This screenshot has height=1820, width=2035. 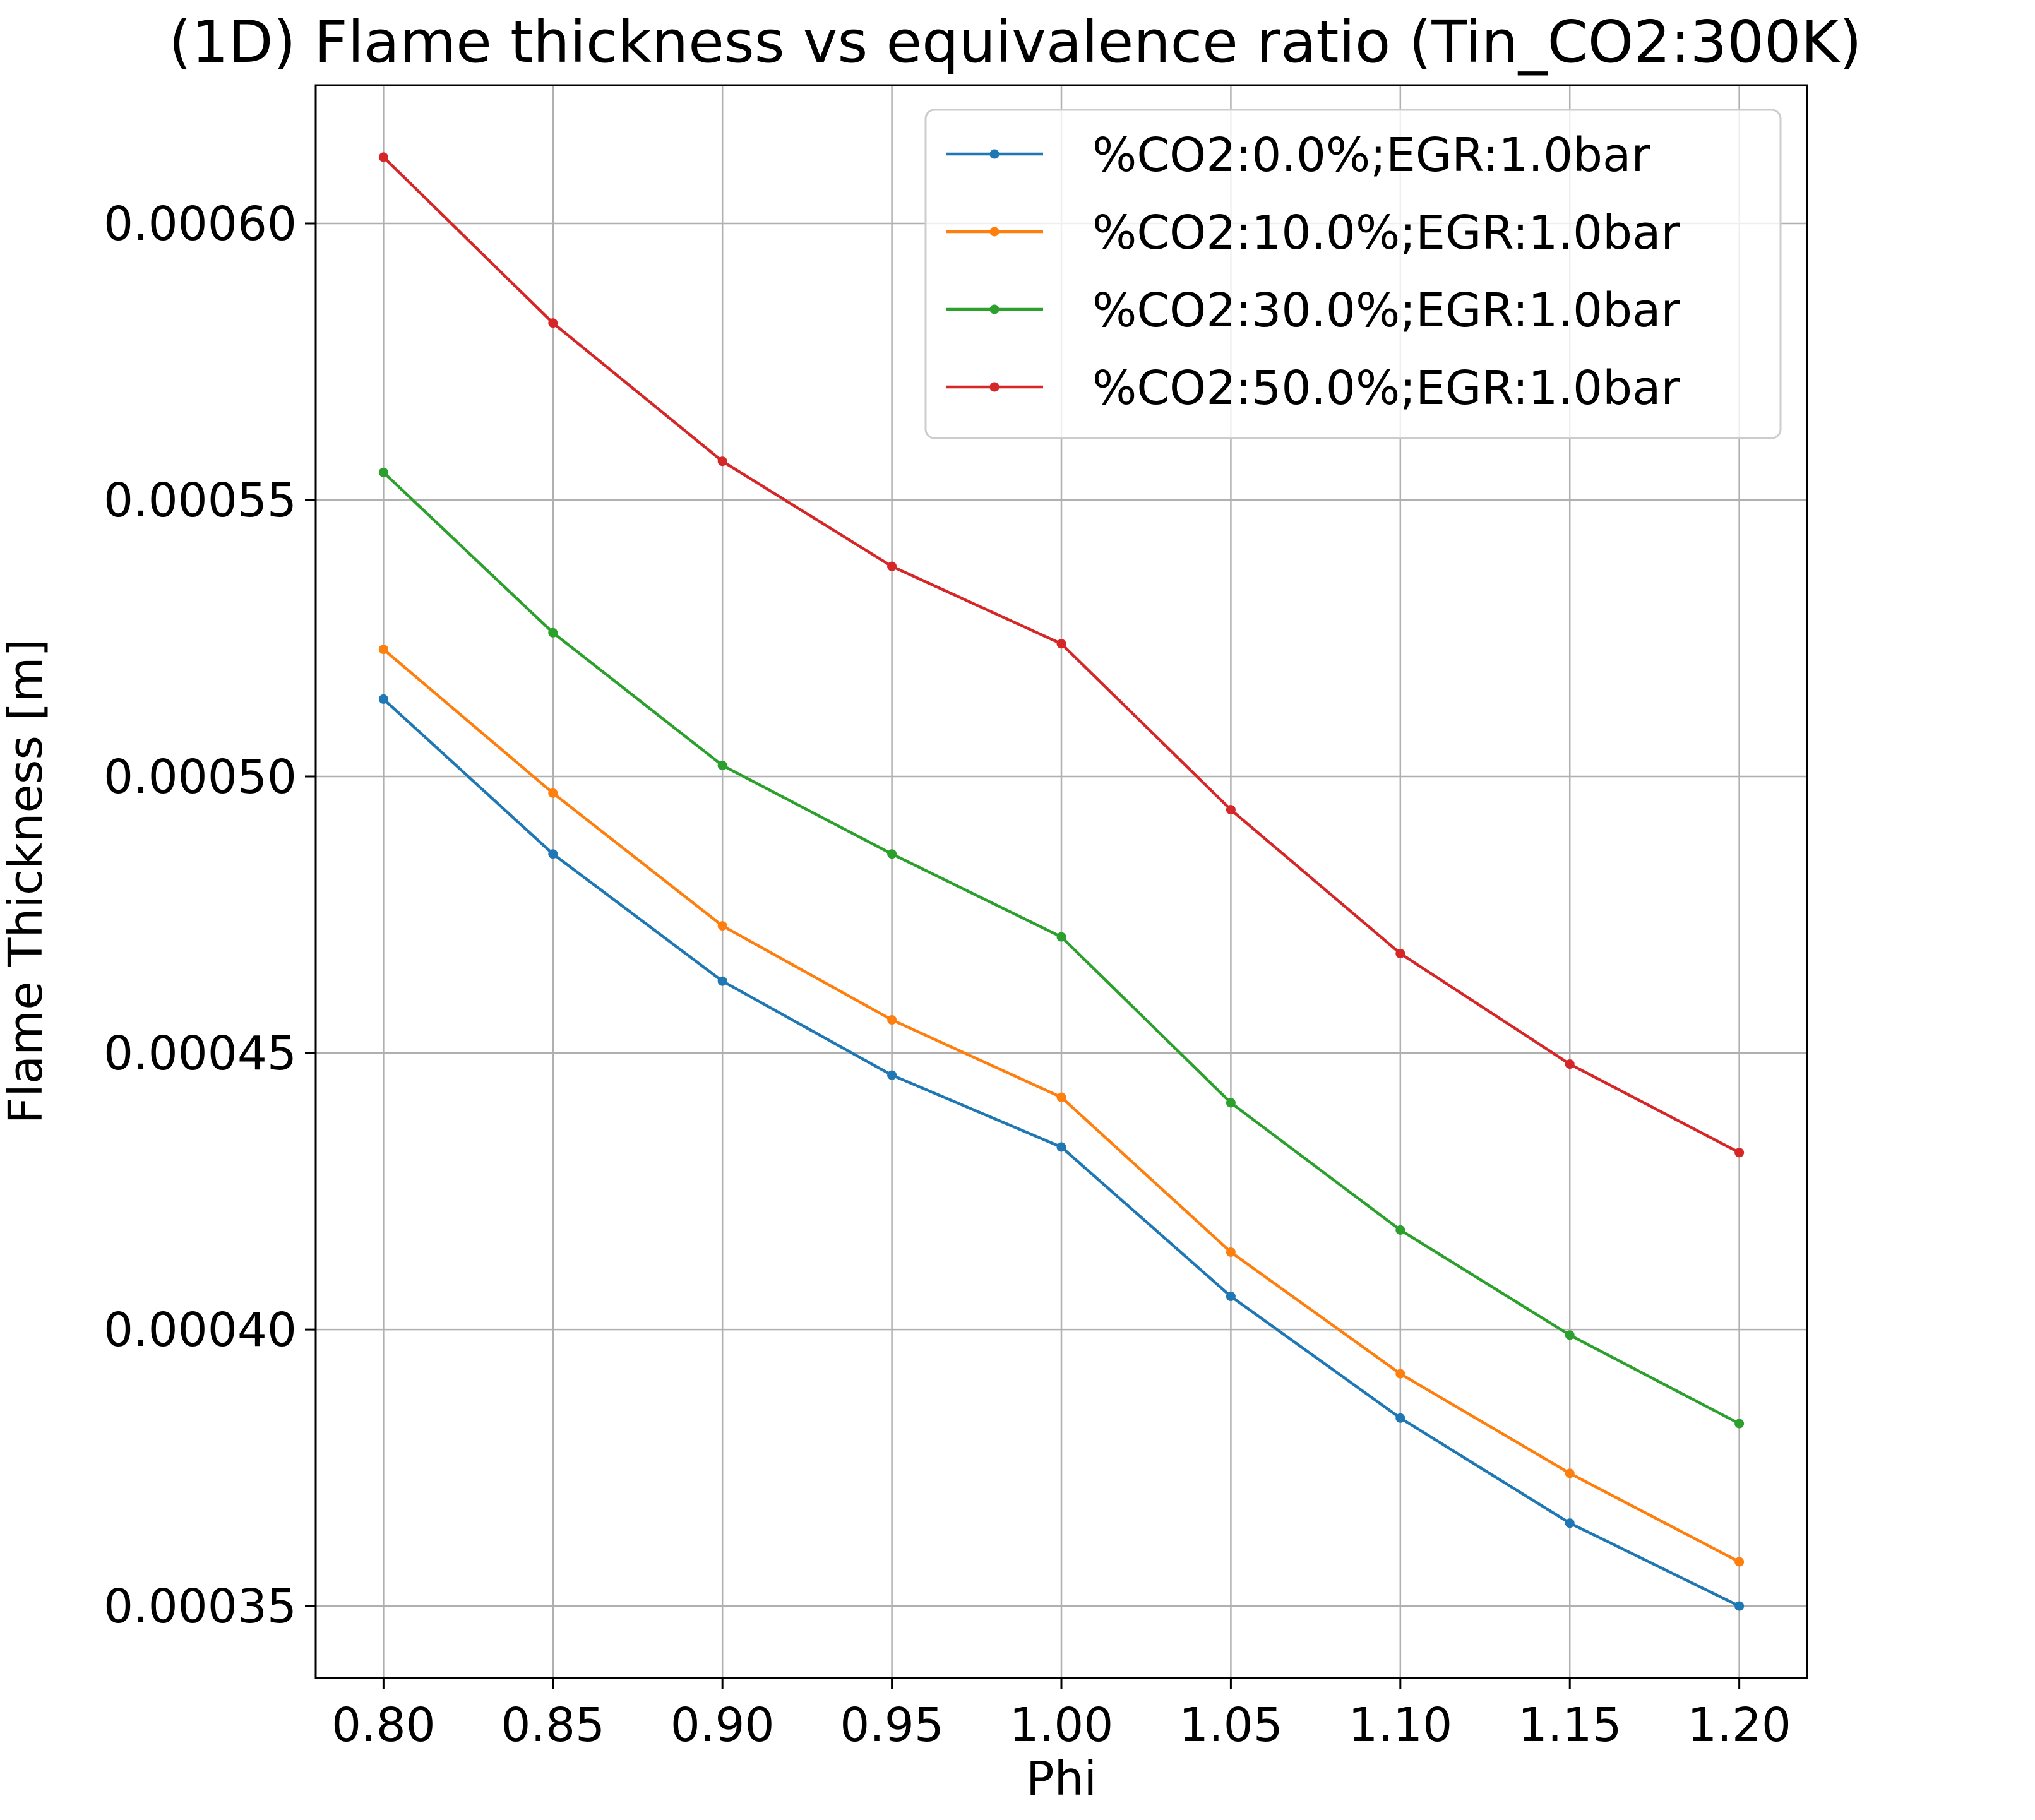 What do you see at coordinates (1371, 155) in the screenshot?
I see `legend-label: %CO2:0.0%;EGR:1.0bar` at bounding box center [1371, 155].